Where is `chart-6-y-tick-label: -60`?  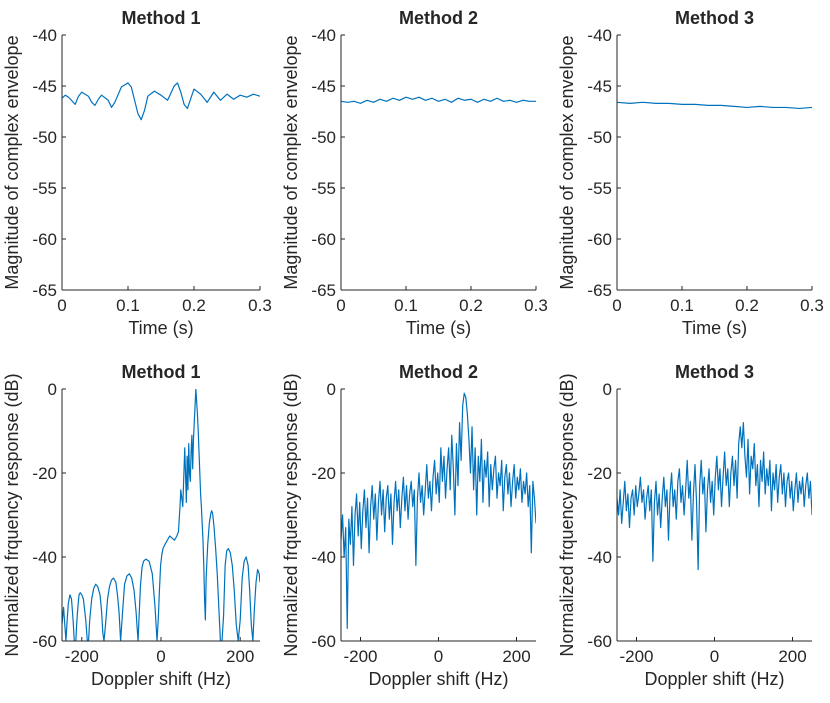
chart-6-y-tick-label: -60 is located at coordinates (599, 641).